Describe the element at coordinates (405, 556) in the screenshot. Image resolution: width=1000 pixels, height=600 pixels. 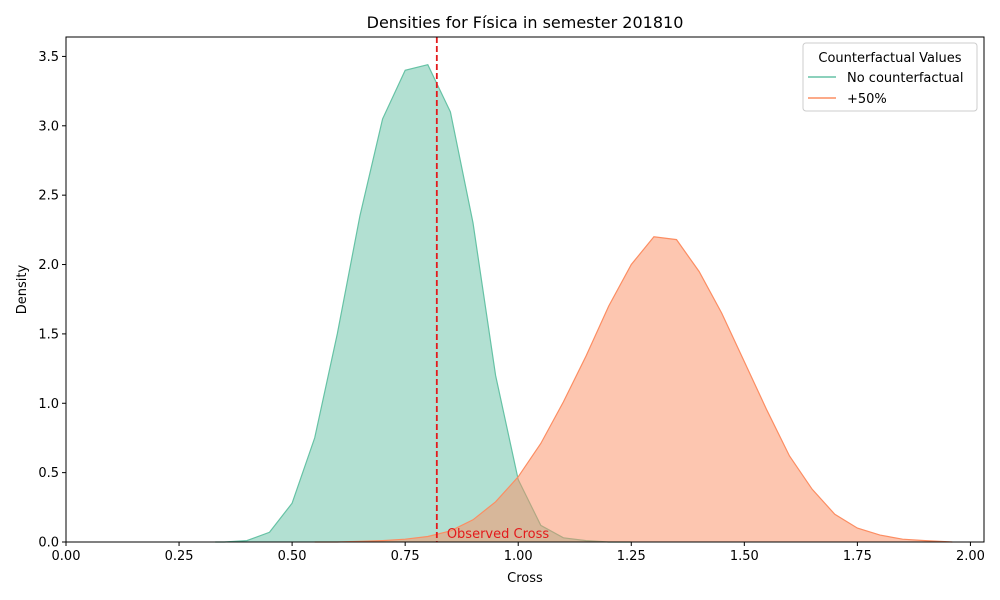
I see `x-tick-label: 0.75` at that location.